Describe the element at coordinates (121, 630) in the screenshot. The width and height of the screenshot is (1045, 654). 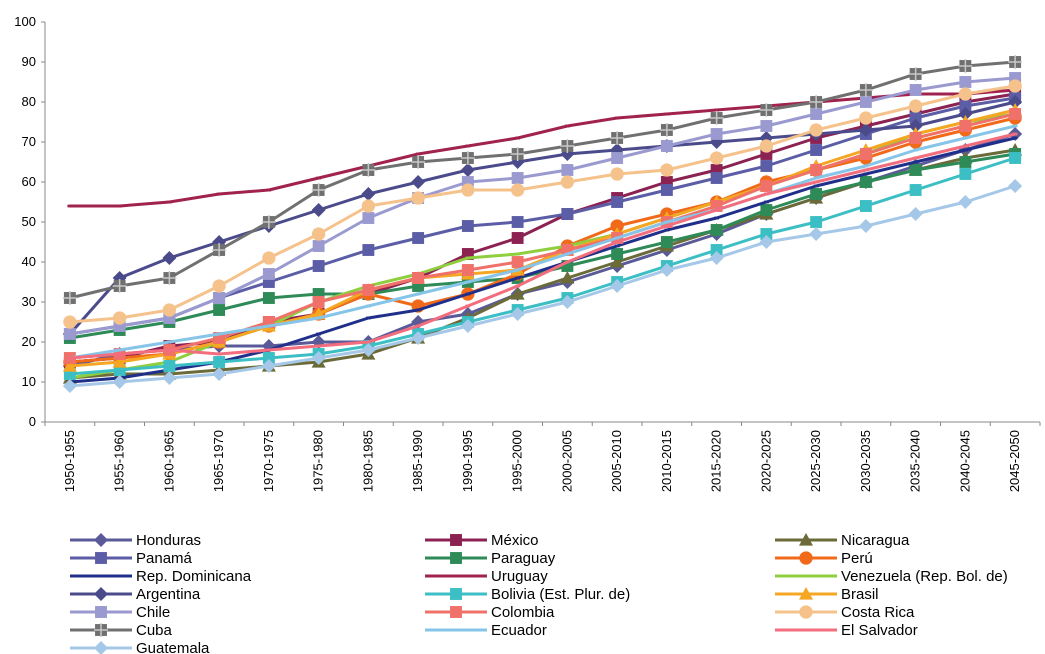
I see `legend-item-cuba: Cuba` at that location.